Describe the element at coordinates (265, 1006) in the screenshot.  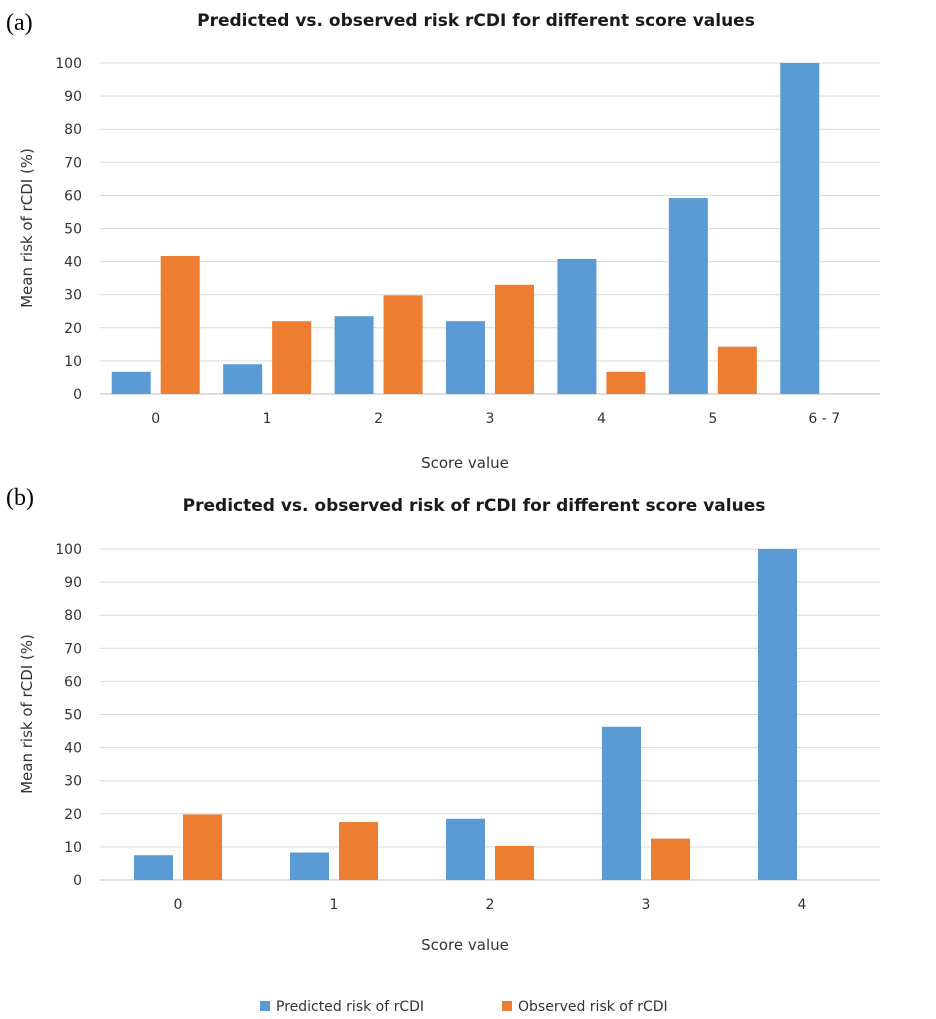
I see `legend-swatch-predicted` at that location.